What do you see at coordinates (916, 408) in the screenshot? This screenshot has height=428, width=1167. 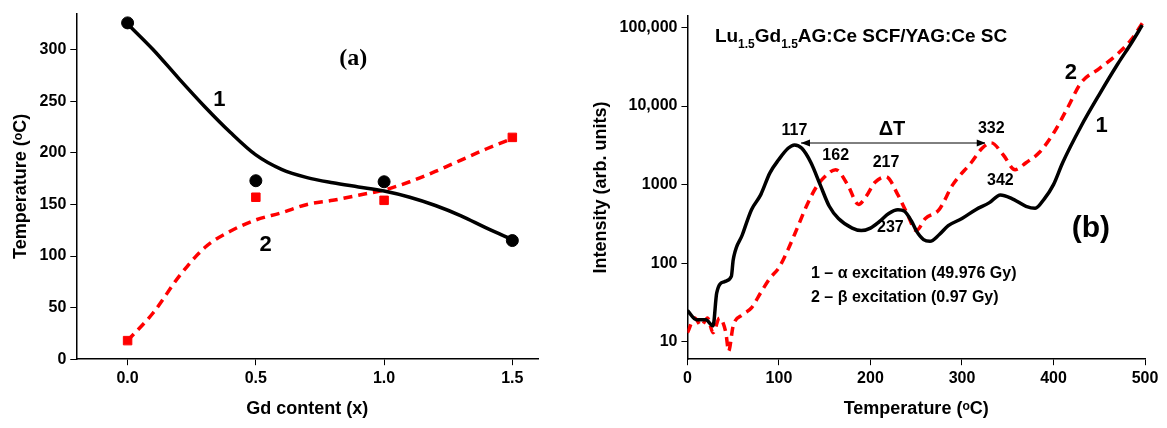 I see `x-axis-title: Temperature (ᵒC)` at bounding box center [916, 408].